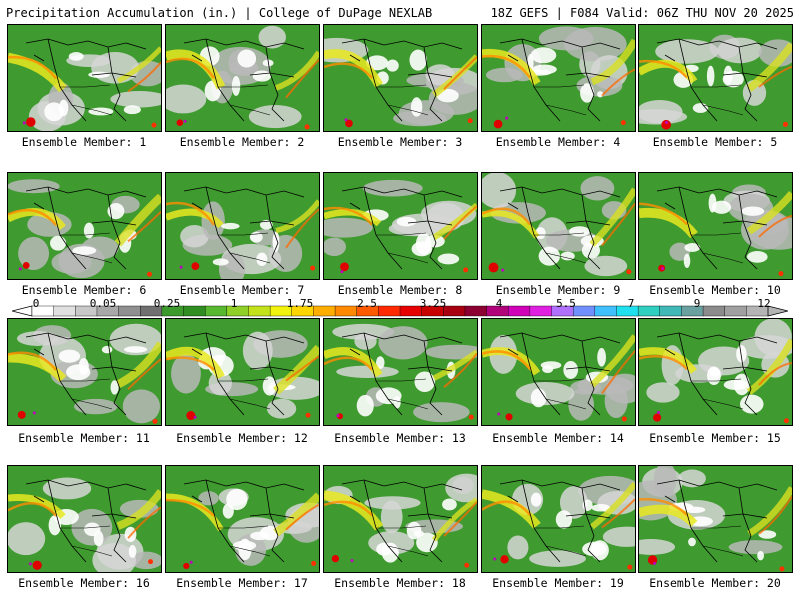 The image size is (800, 600). Describe the element at coordinates (715, 290) in the screenshot. I see `member-caption-10: Ensemble Member: 10` at that location.